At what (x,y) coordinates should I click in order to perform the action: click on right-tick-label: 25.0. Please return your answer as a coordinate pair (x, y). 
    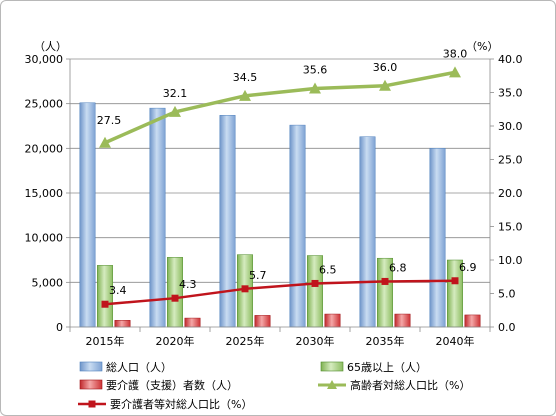
    Looking at the image, I should click on (510, 160).